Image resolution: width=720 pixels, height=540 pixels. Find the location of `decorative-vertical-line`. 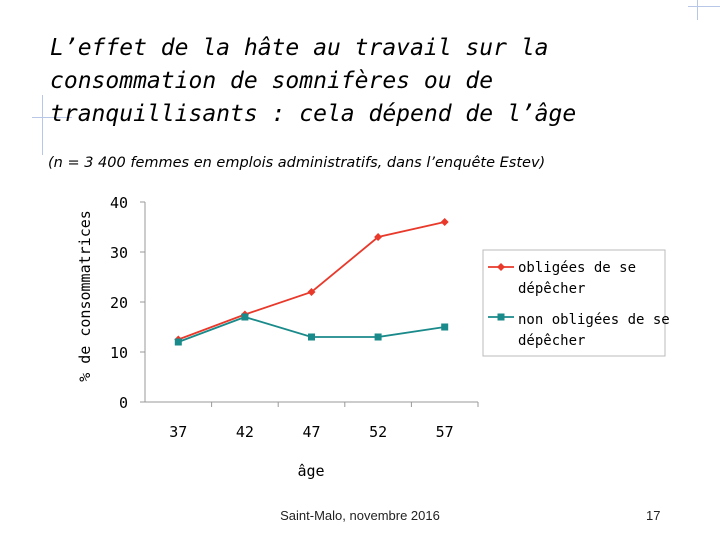

decorative-vertical-line is located at coordinates (42, 125).